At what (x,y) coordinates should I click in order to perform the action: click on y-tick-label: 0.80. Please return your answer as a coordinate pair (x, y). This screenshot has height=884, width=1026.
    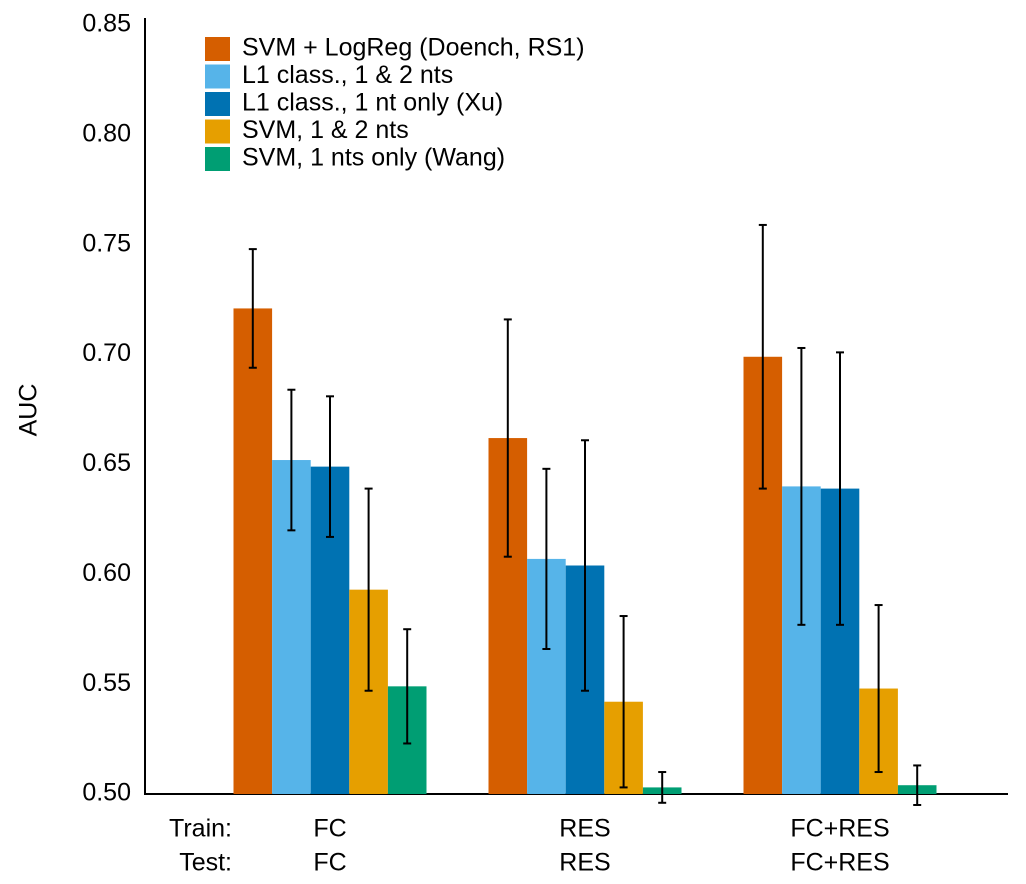
    Looking at the image, I should click on (106, 133).